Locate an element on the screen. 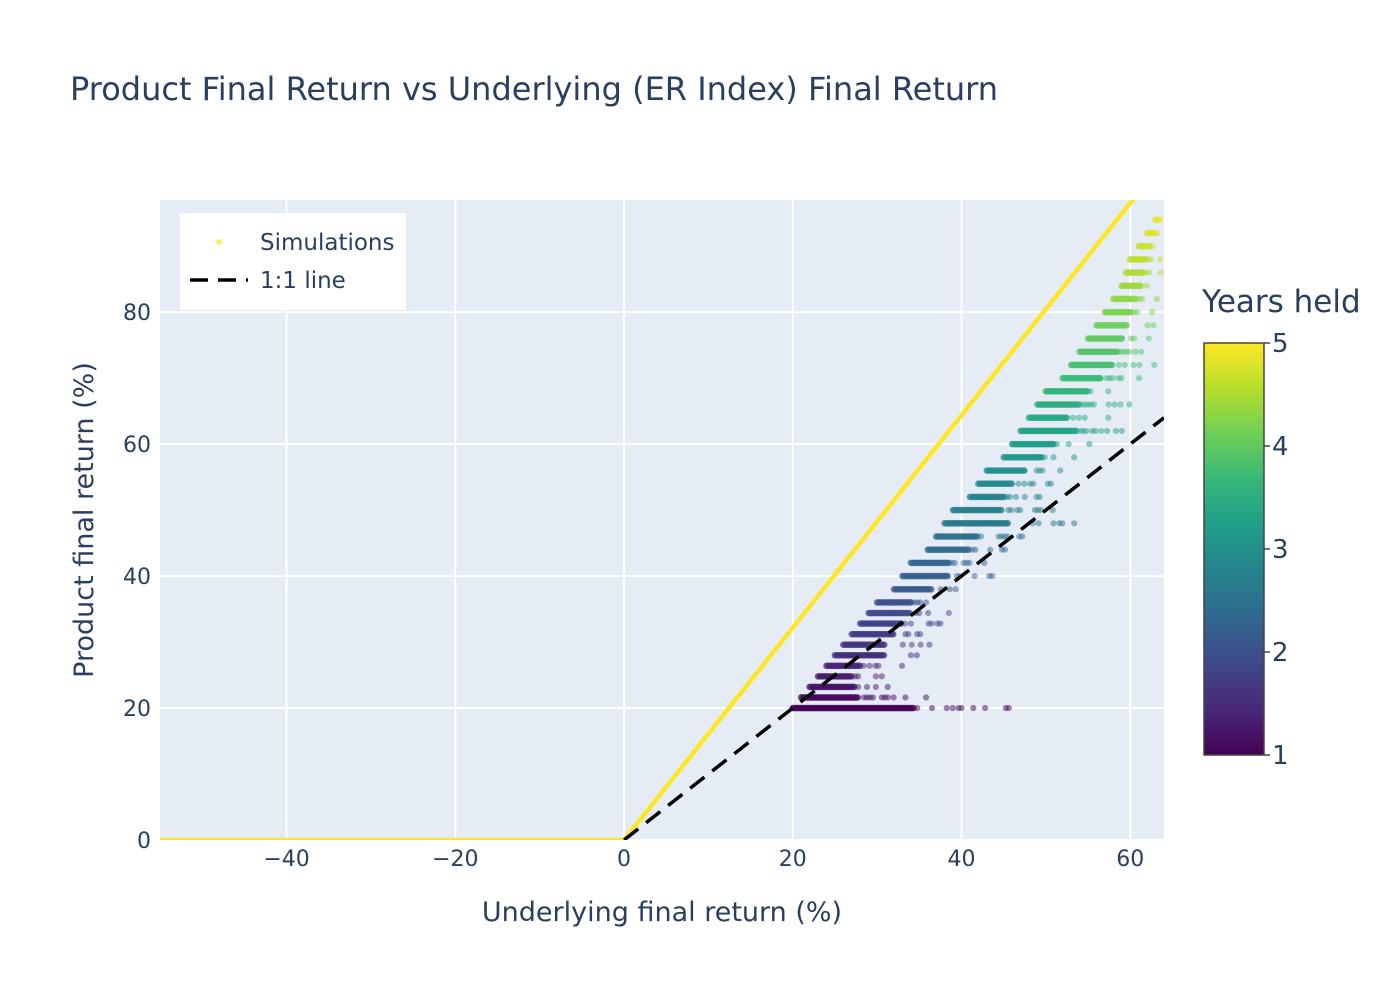  y-tick-label: 20 is located at coordinates (137, 709).